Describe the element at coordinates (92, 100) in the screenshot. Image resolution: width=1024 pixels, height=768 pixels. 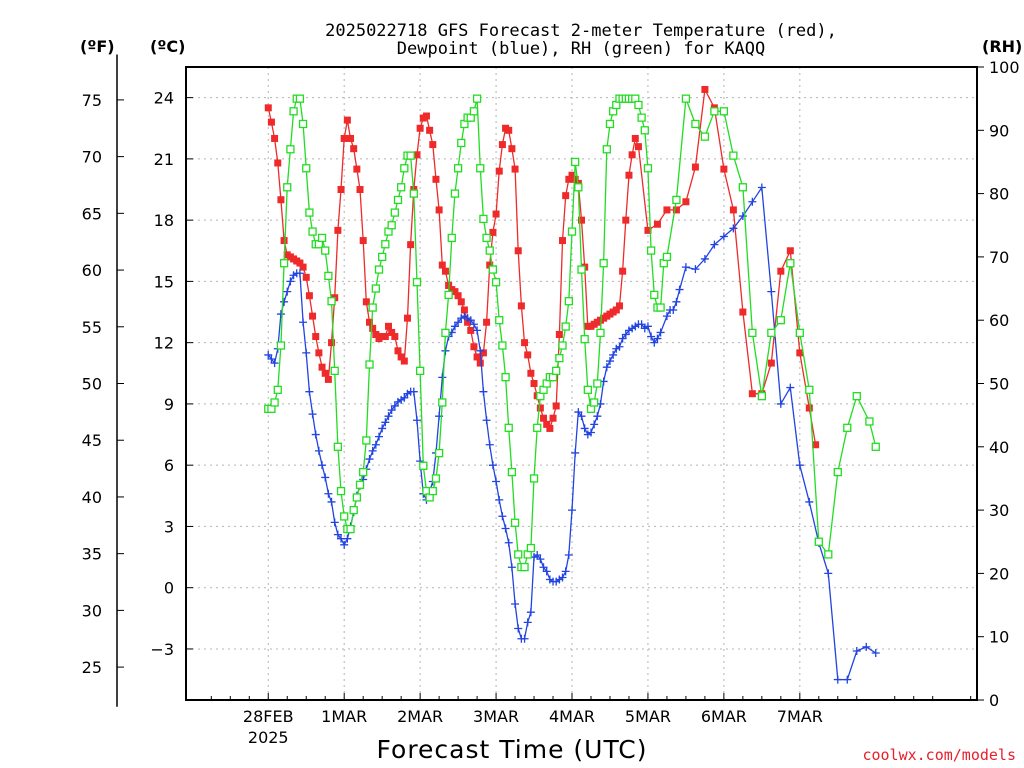
I see `fahrenheit-tick-label: 75` at that location.